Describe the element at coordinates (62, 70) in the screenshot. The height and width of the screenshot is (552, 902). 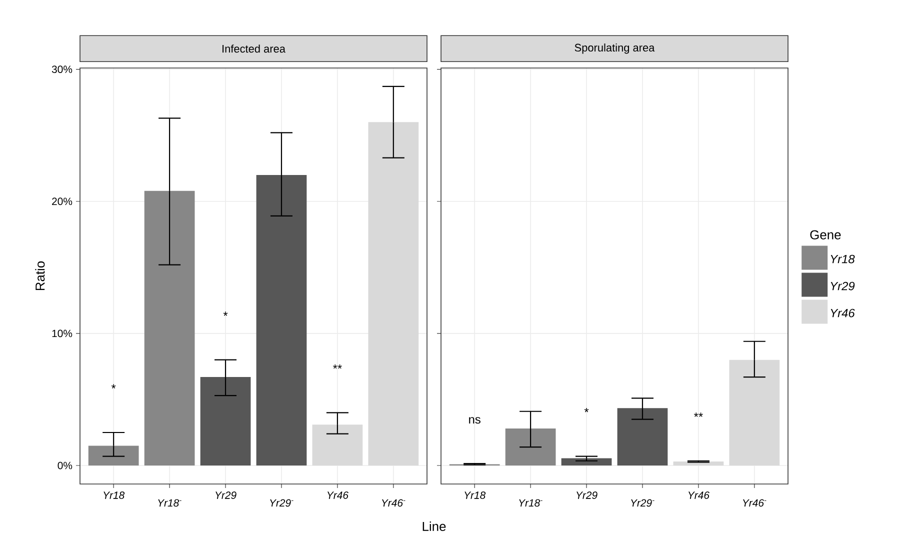
I see `y-tick-label: 30%` at that location.